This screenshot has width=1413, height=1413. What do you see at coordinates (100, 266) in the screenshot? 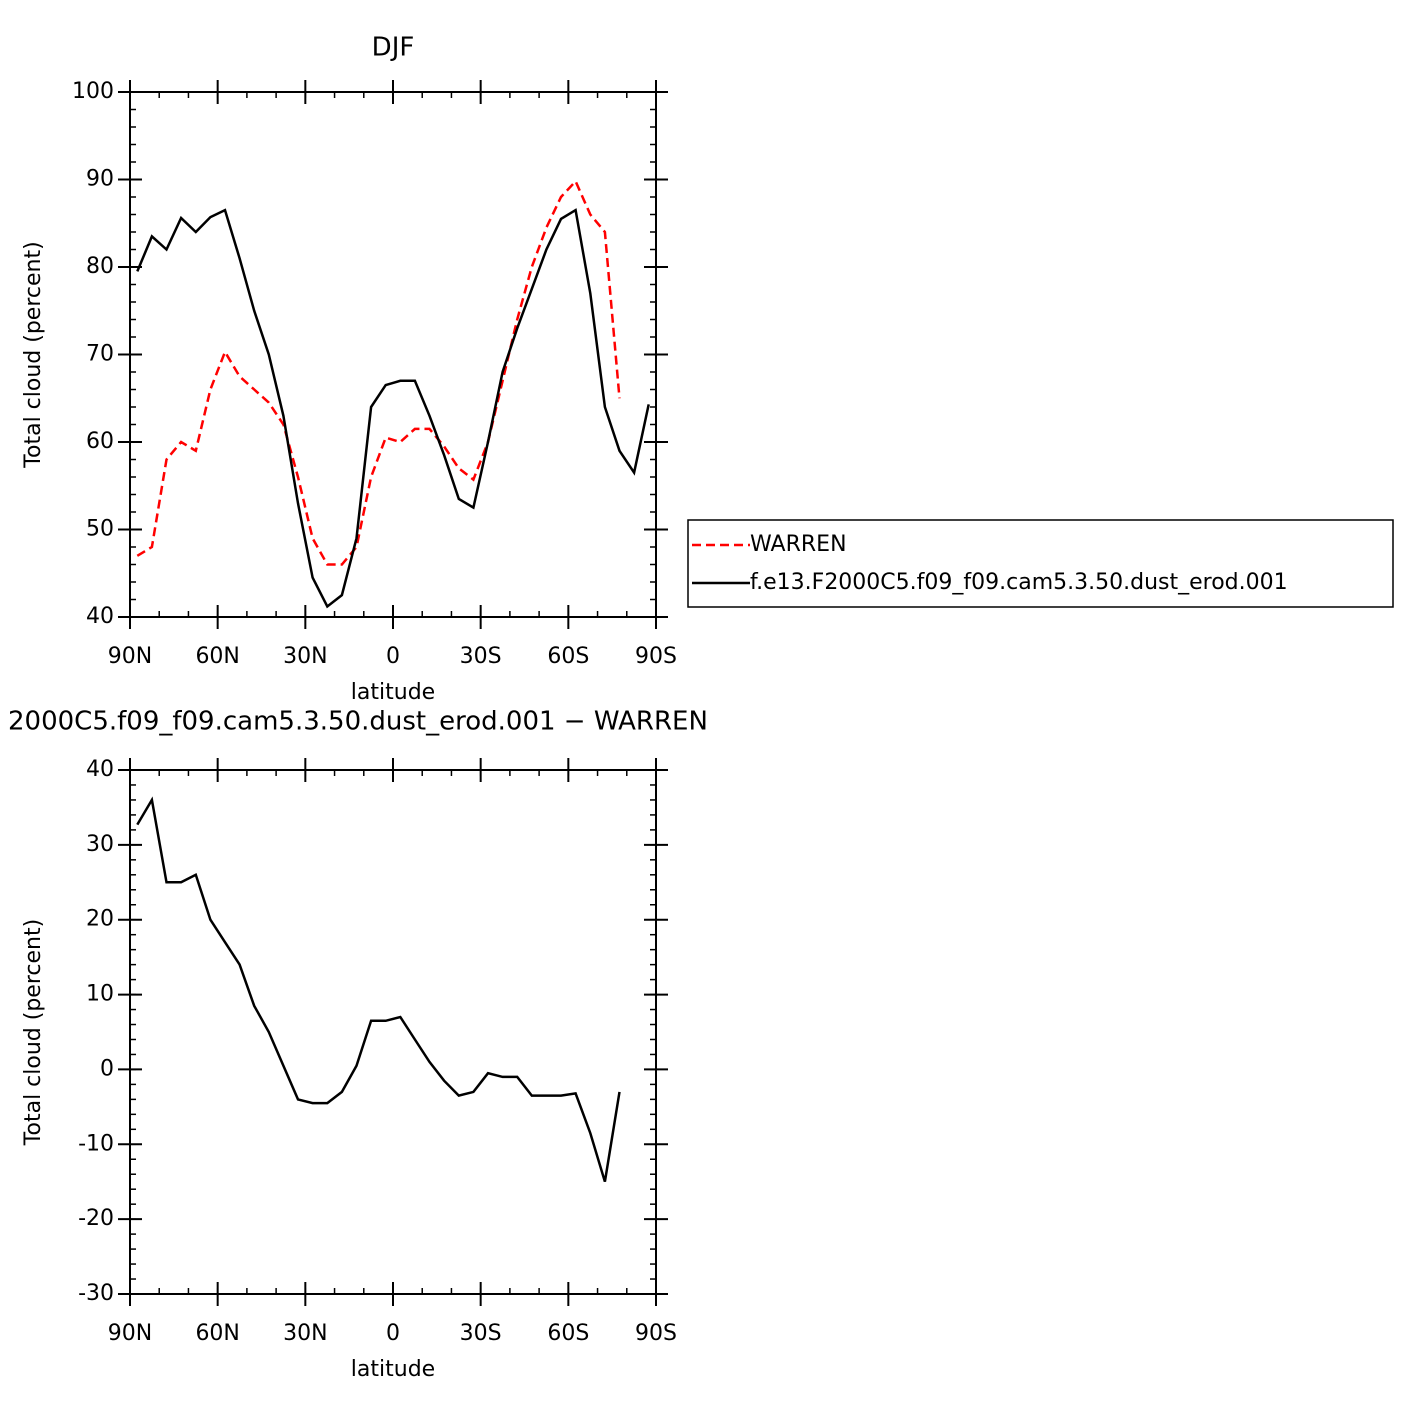
I see `y-tick-label: 80` at bounding box center [100, 266].